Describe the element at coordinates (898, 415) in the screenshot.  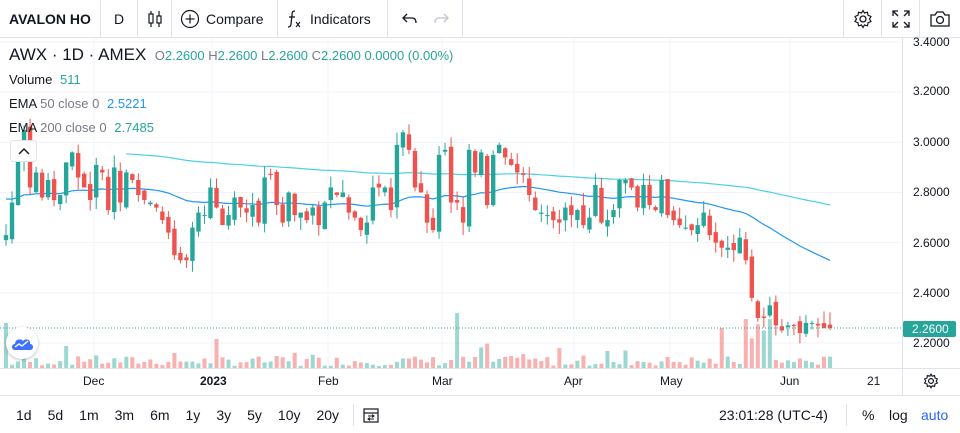
I see `log-toggle: log` at that location.